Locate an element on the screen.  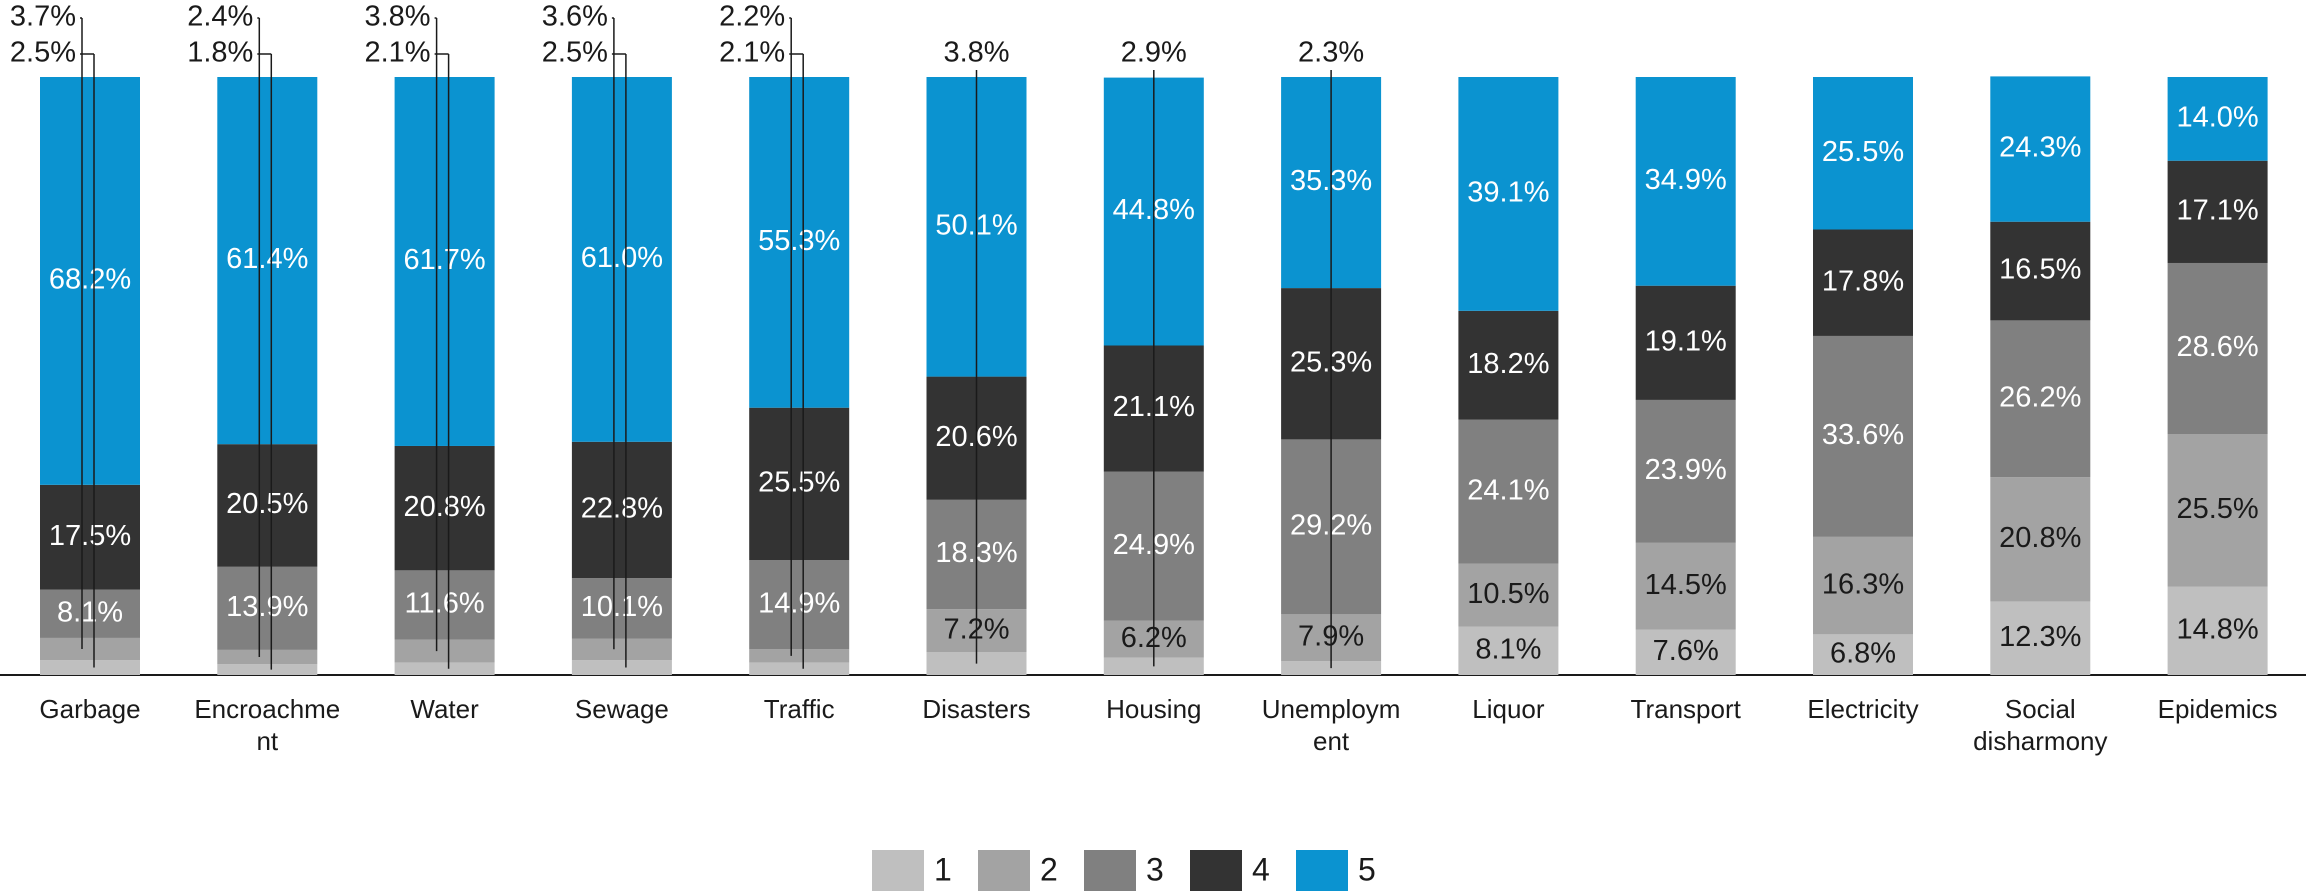
x-tick-label: Housing is located at coordinates (1154, 709).